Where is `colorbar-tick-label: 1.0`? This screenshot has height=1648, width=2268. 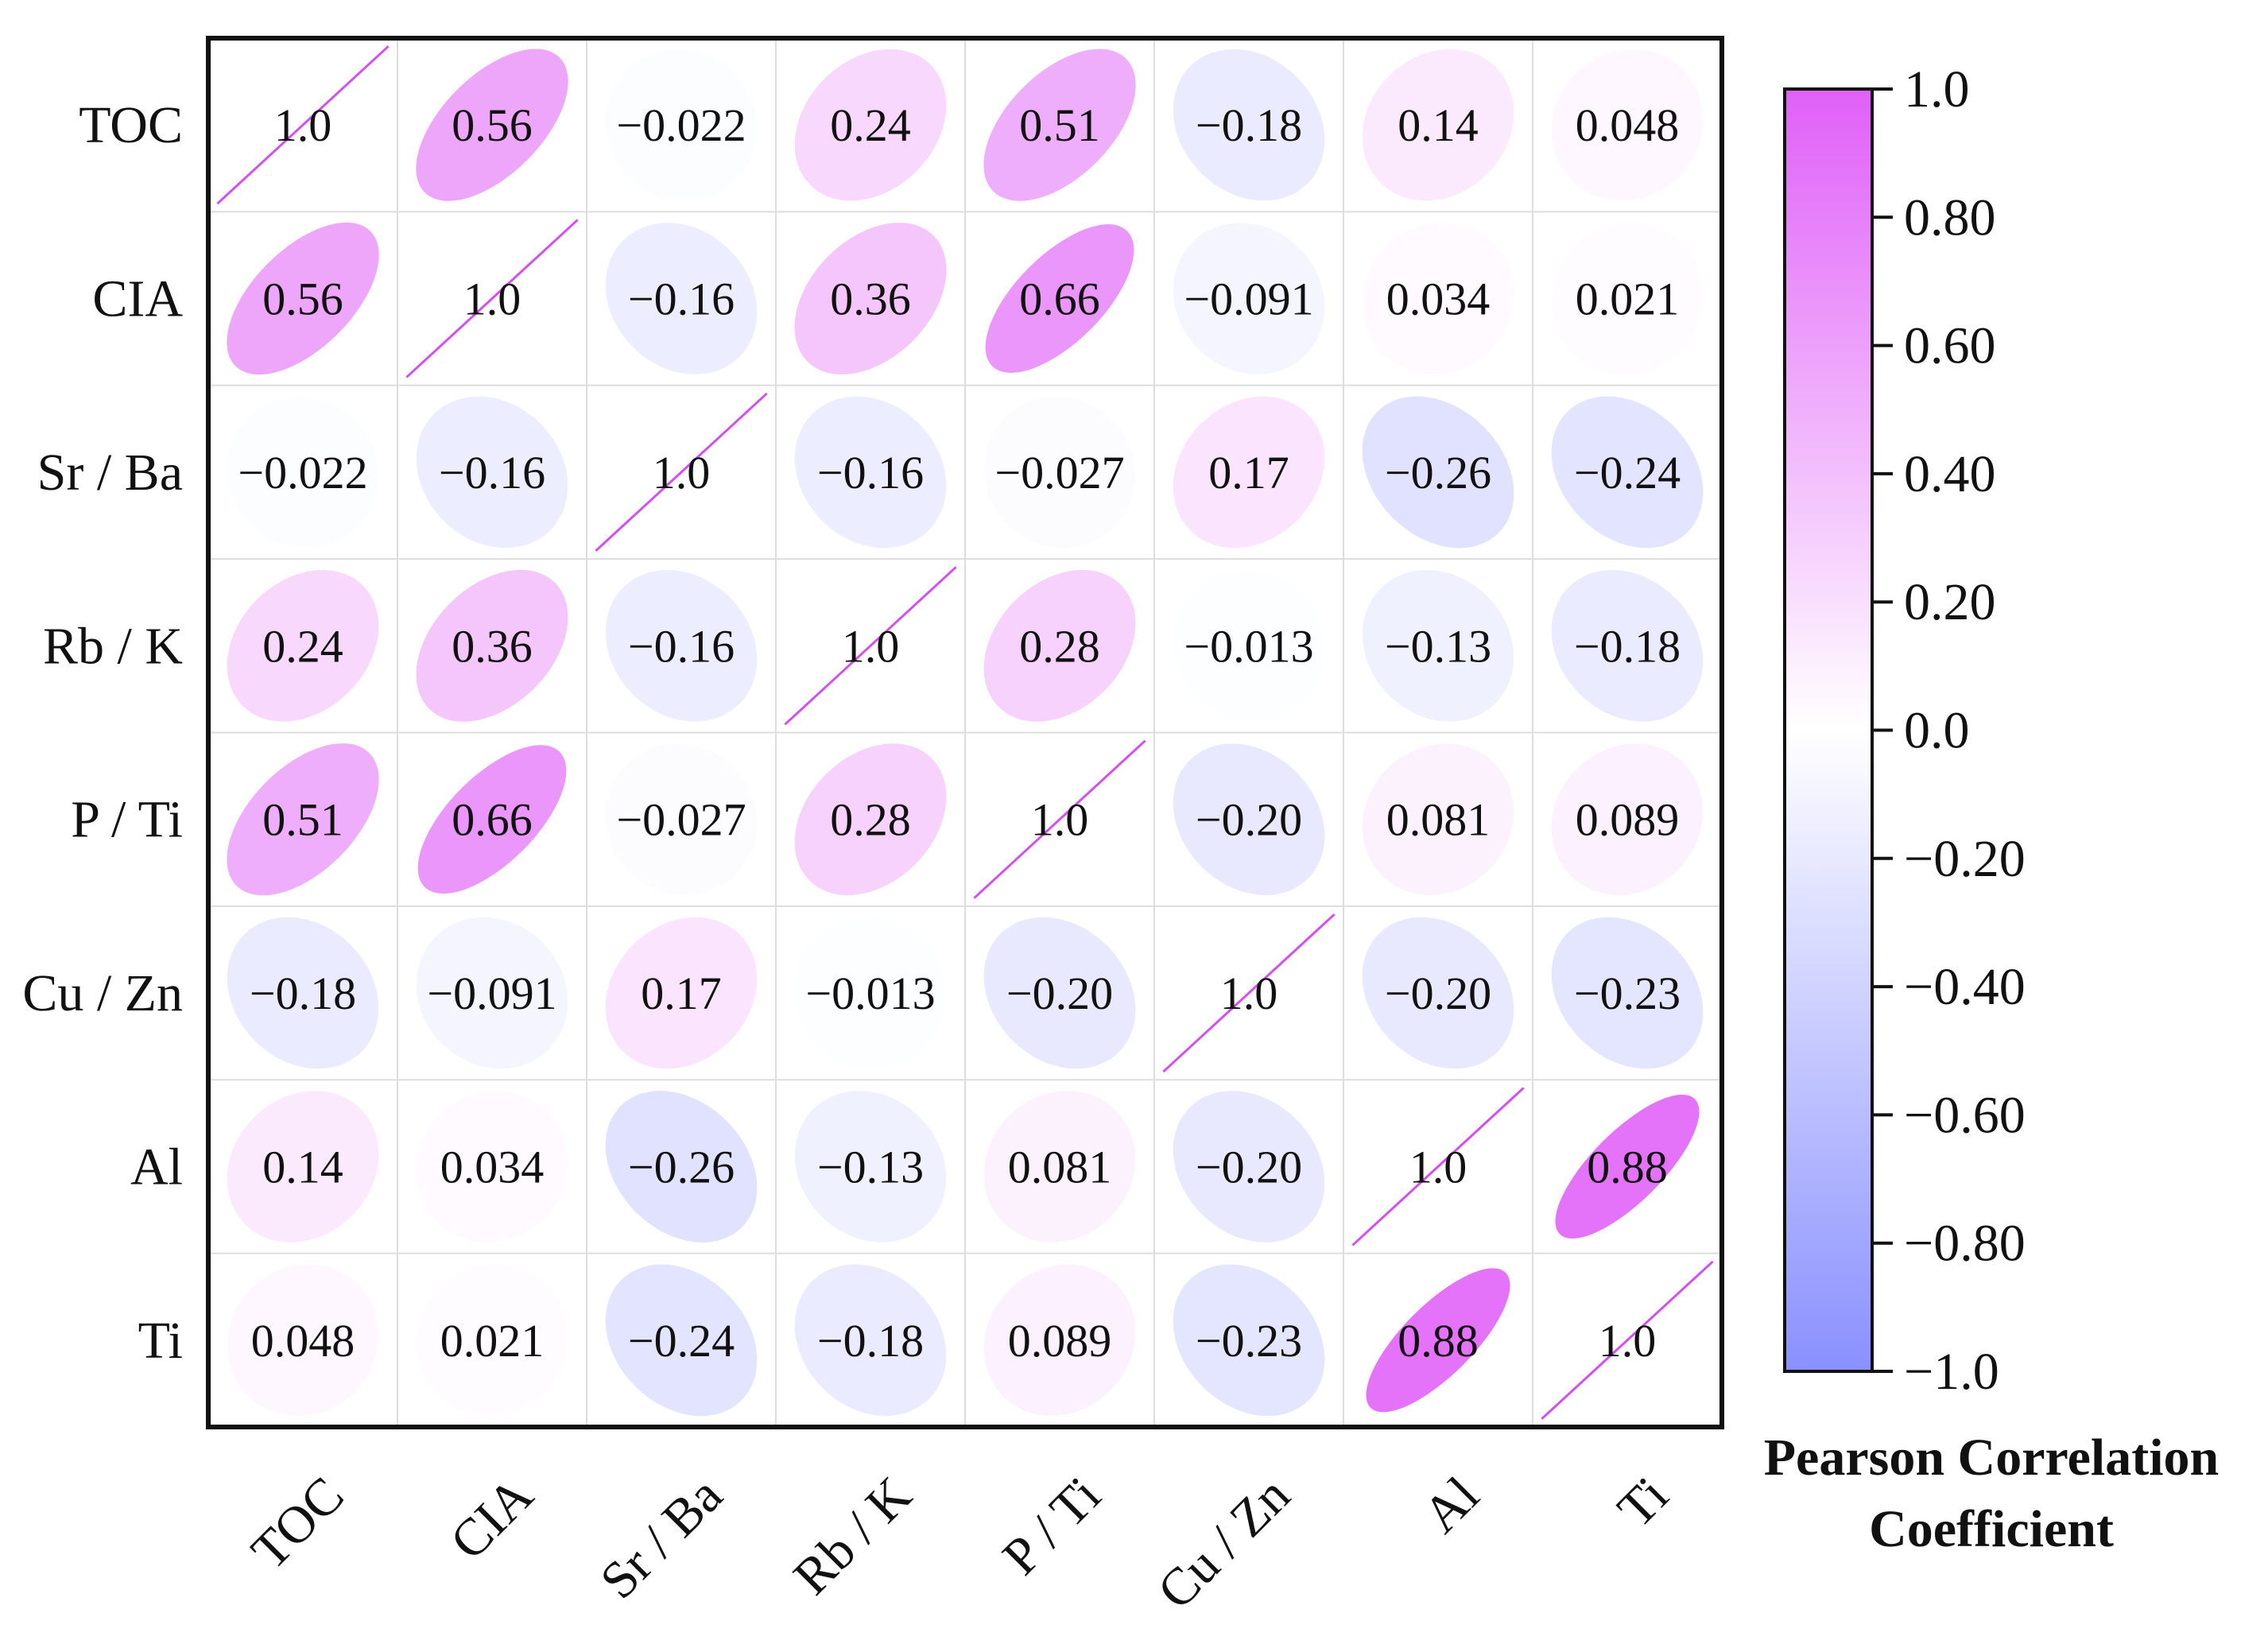
colorbar-tick-label: 1.0 is located at coordinates (1937, 89).